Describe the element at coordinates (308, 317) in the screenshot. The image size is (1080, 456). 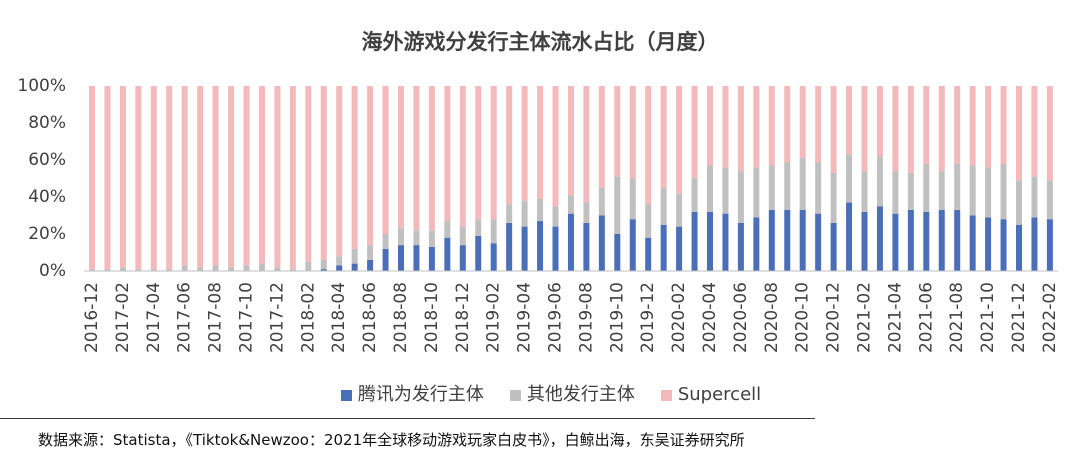
I see `x-tick-label: 2018-02` at that location.